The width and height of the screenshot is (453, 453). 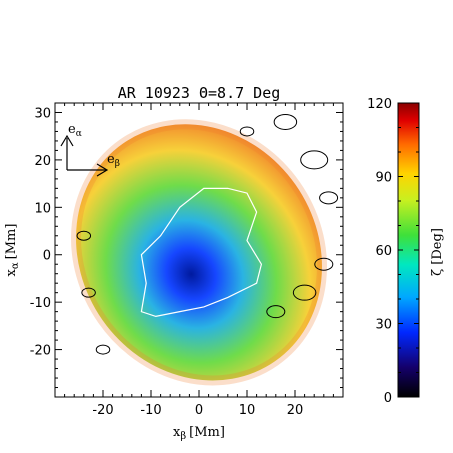 What do you see at coordinates (199, 433) in the screenshot?
I see `x-axis-title: xβ [Mm]` at bounding box center [199, 433].